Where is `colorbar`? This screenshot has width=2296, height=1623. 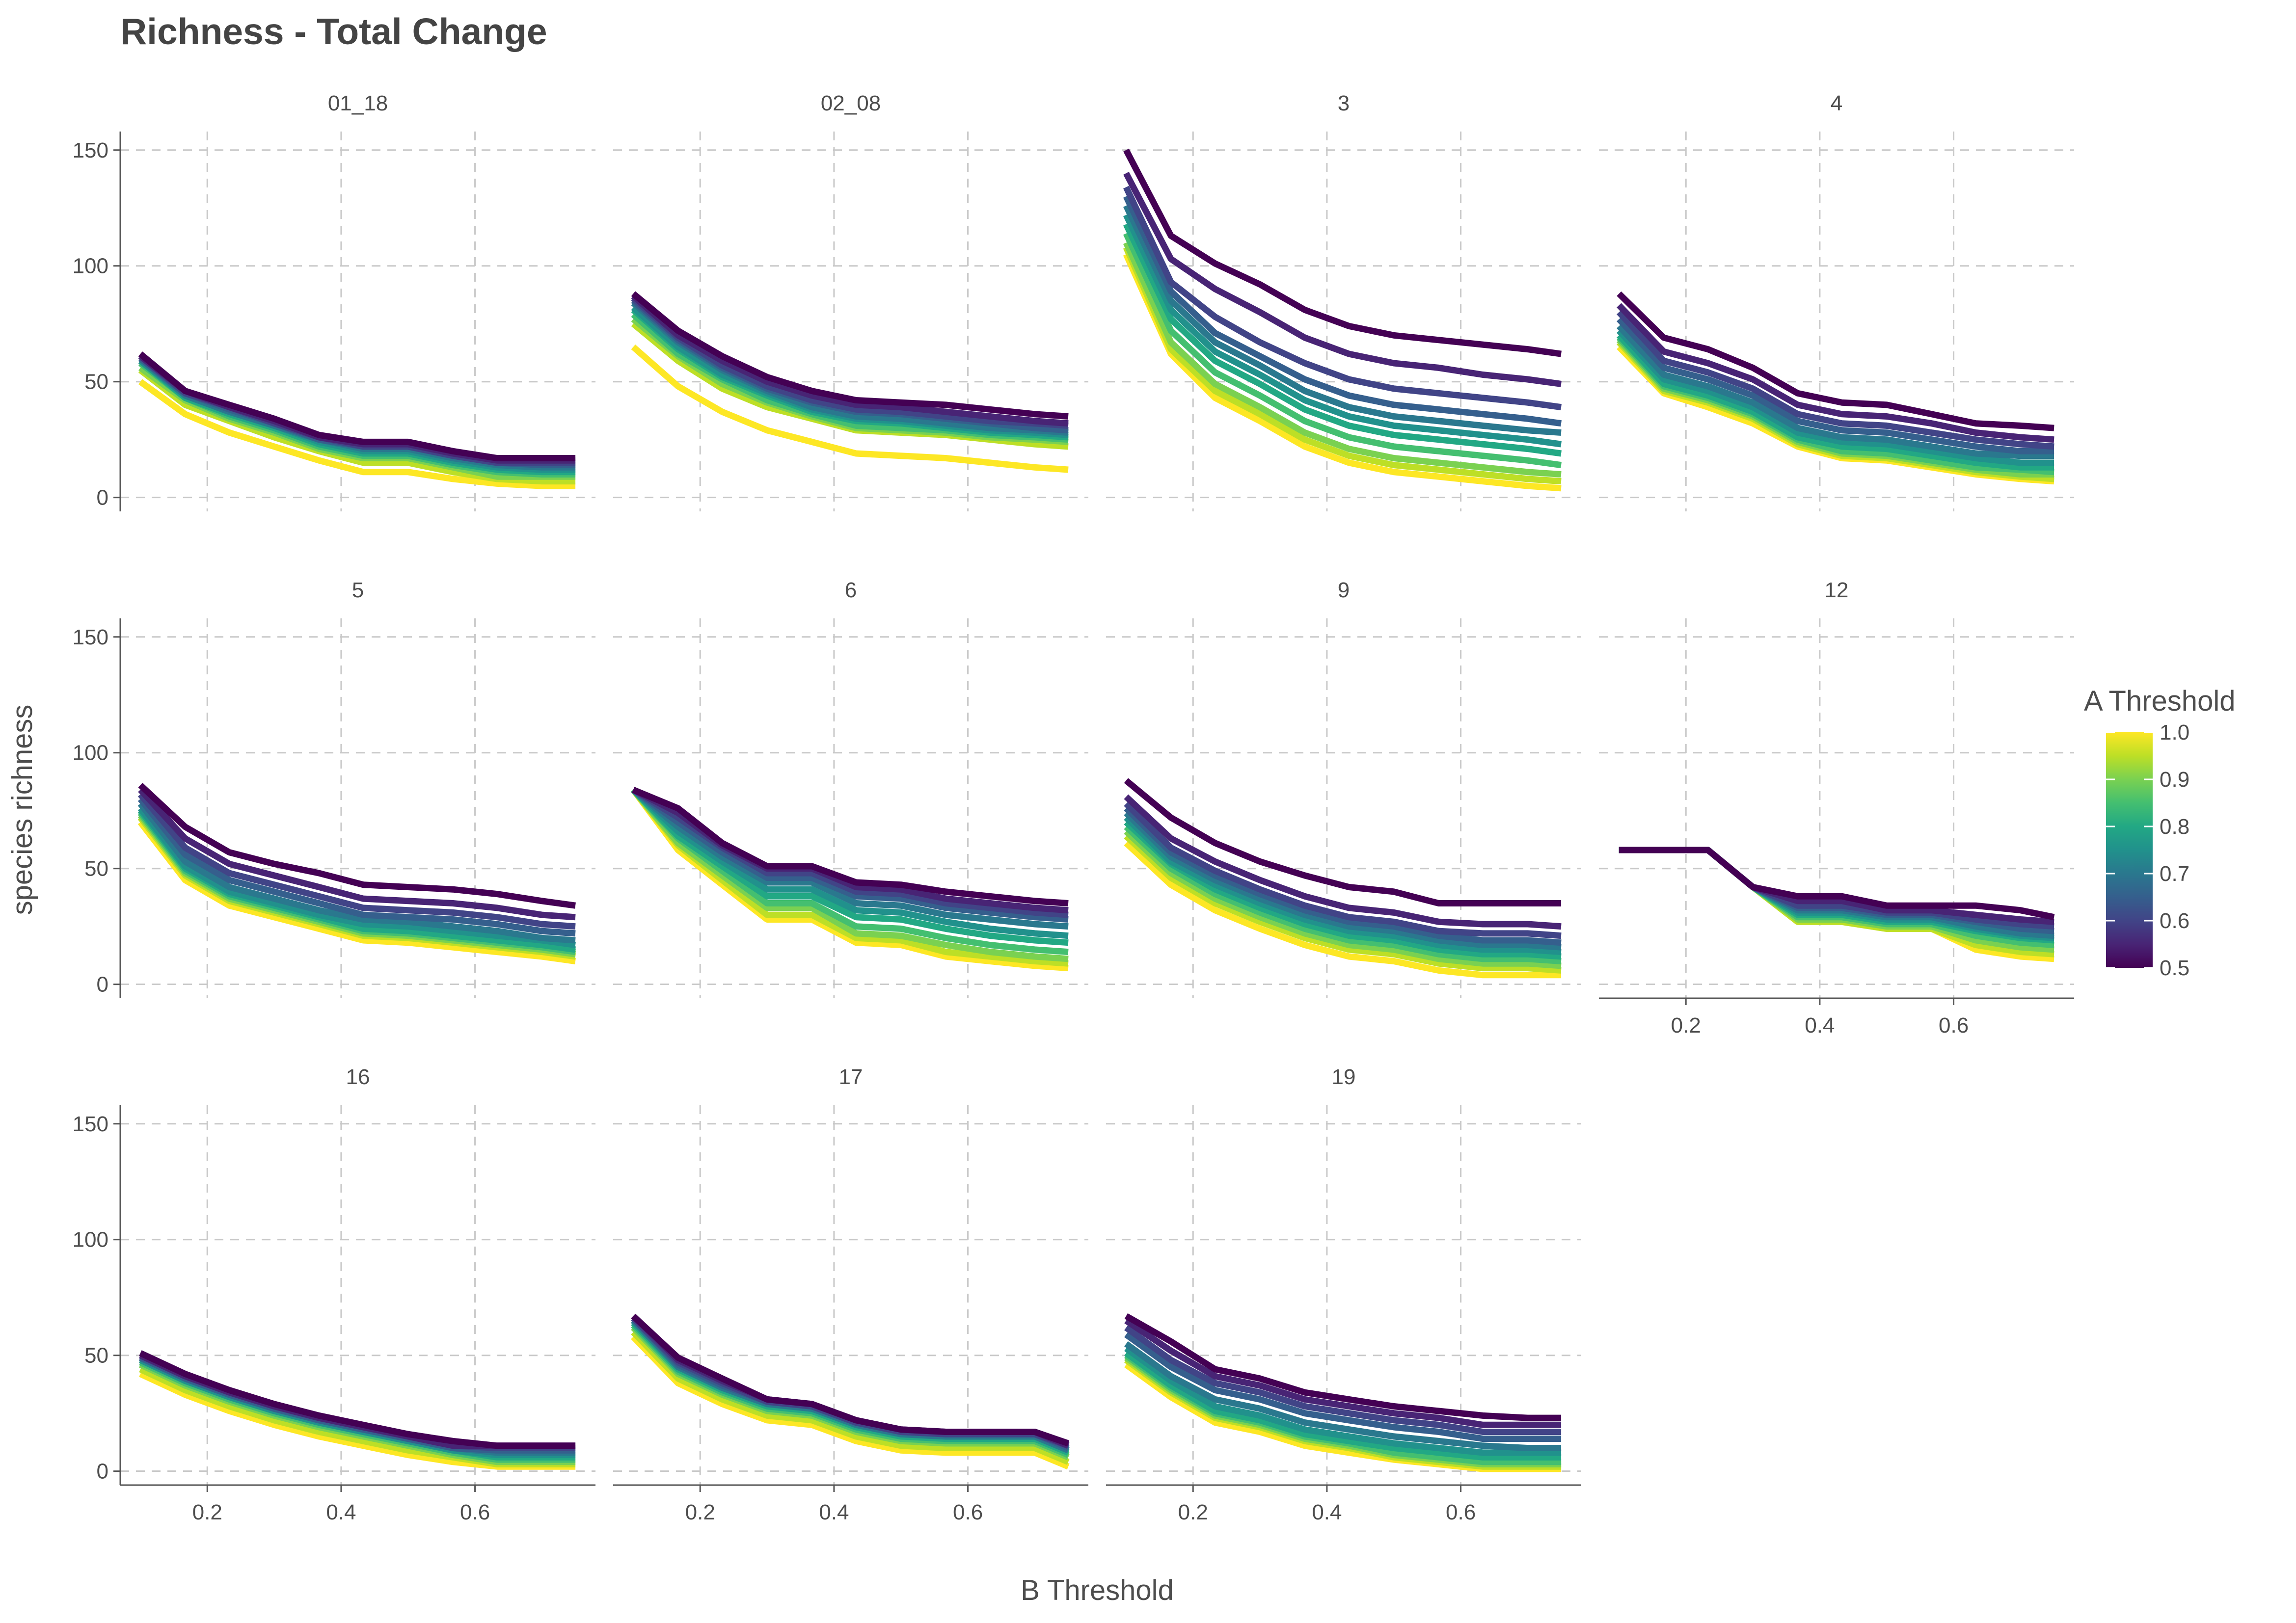 colorbar is located at coordinates (2129, 850).